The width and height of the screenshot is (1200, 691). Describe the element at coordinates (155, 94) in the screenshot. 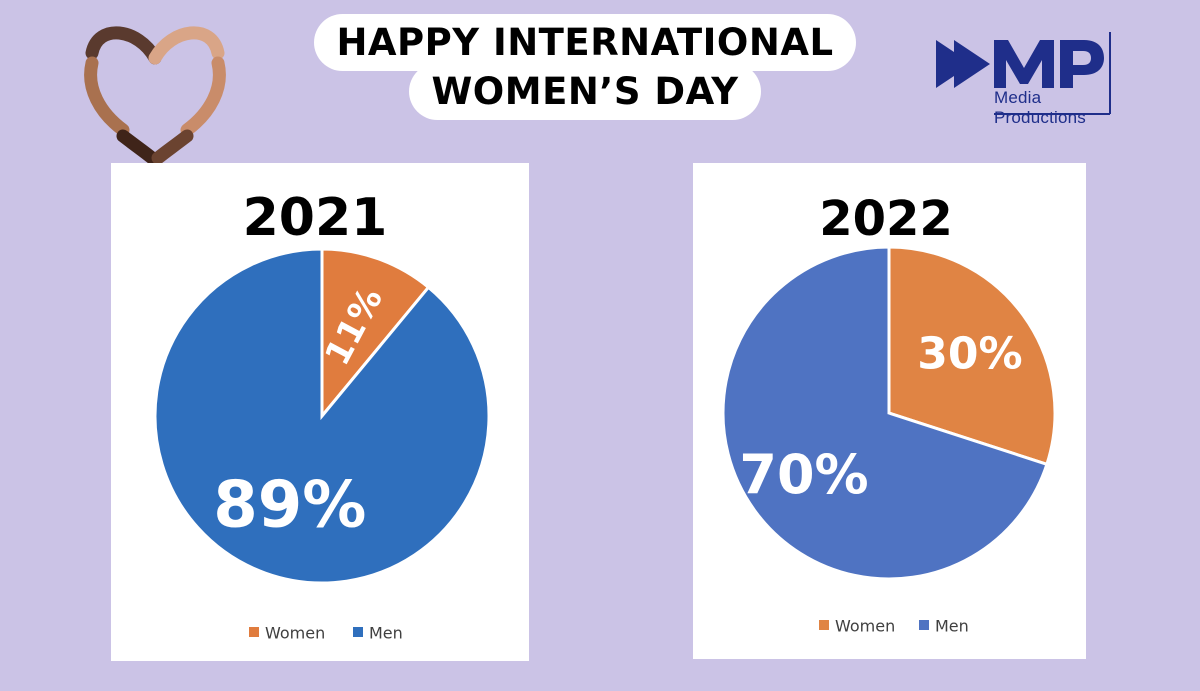

I see `heart-hands-logo` at that location.